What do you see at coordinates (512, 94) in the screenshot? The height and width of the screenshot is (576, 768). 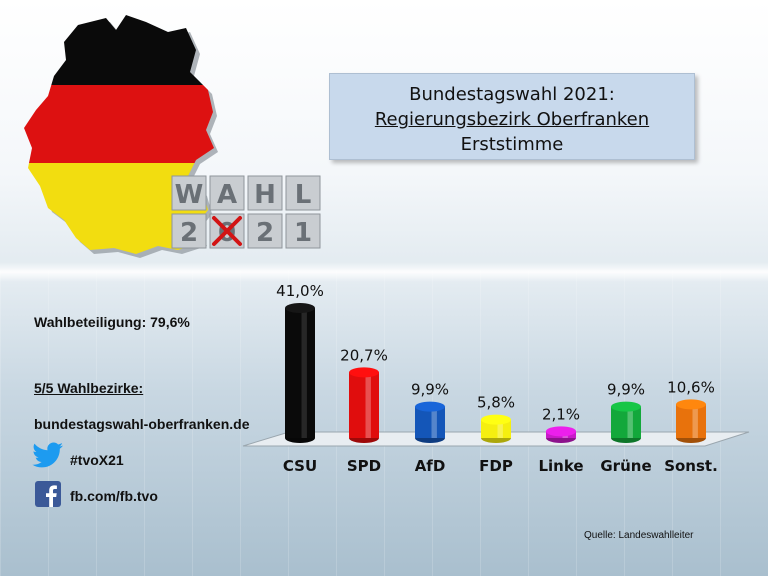 I see `title-line-1: Bundestagswahl 2021:` at bounding box center [512, 94].